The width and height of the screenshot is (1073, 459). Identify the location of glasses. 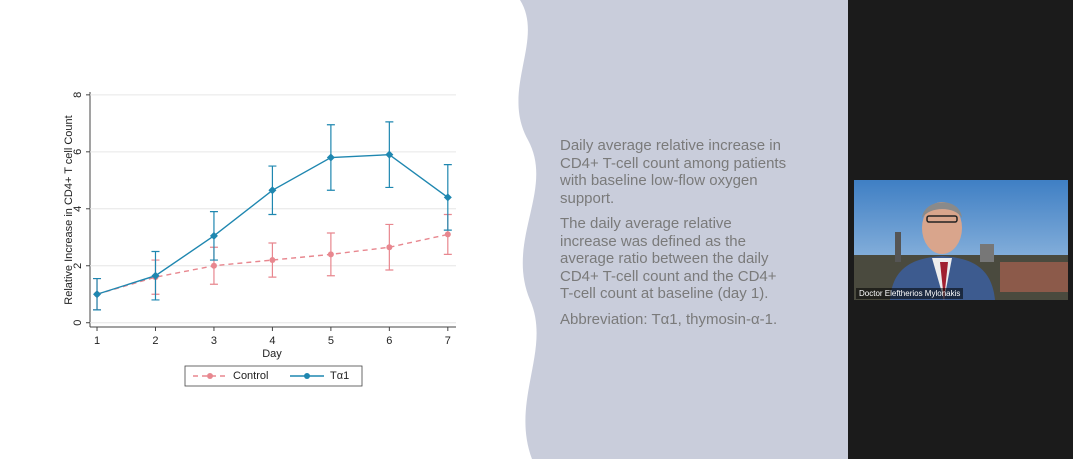
(942, 219).